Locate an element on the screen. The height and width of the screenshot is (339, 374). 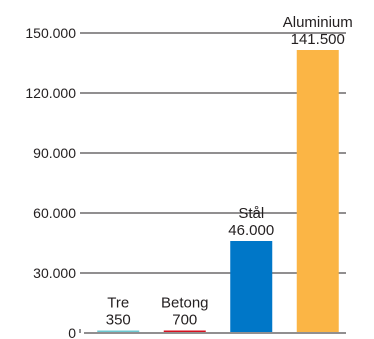
bar-tre is located at coordinates (118, 331).